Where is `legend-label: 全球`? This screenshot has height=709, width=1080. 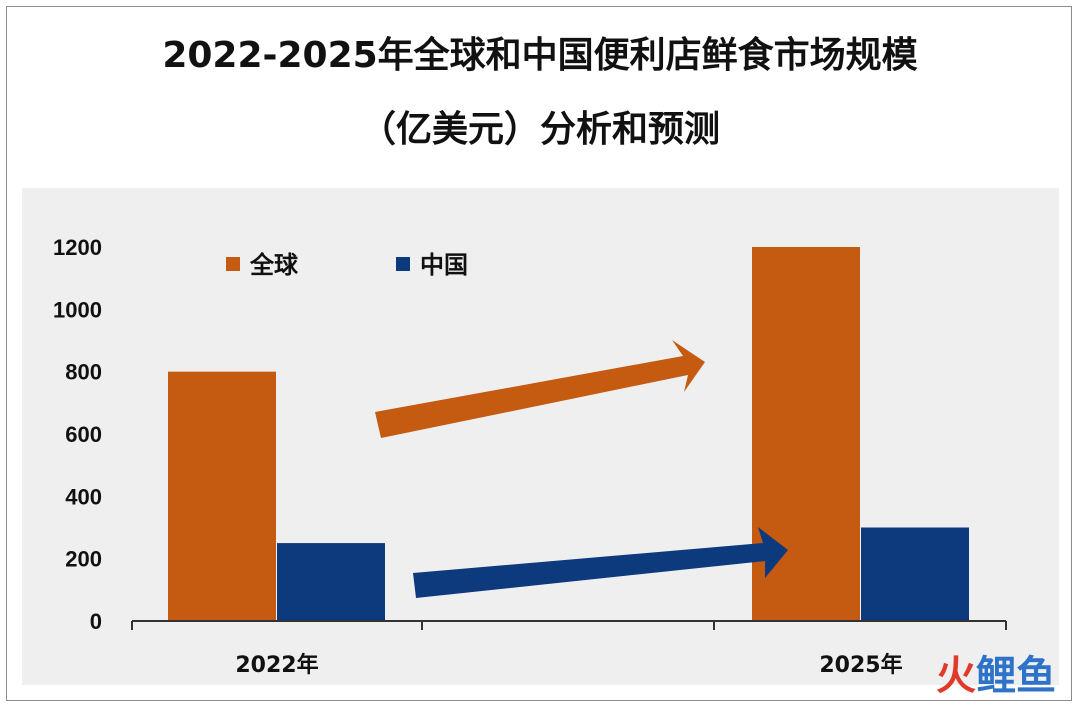 legend-label: 全球 is located at coordinates (274, 265).